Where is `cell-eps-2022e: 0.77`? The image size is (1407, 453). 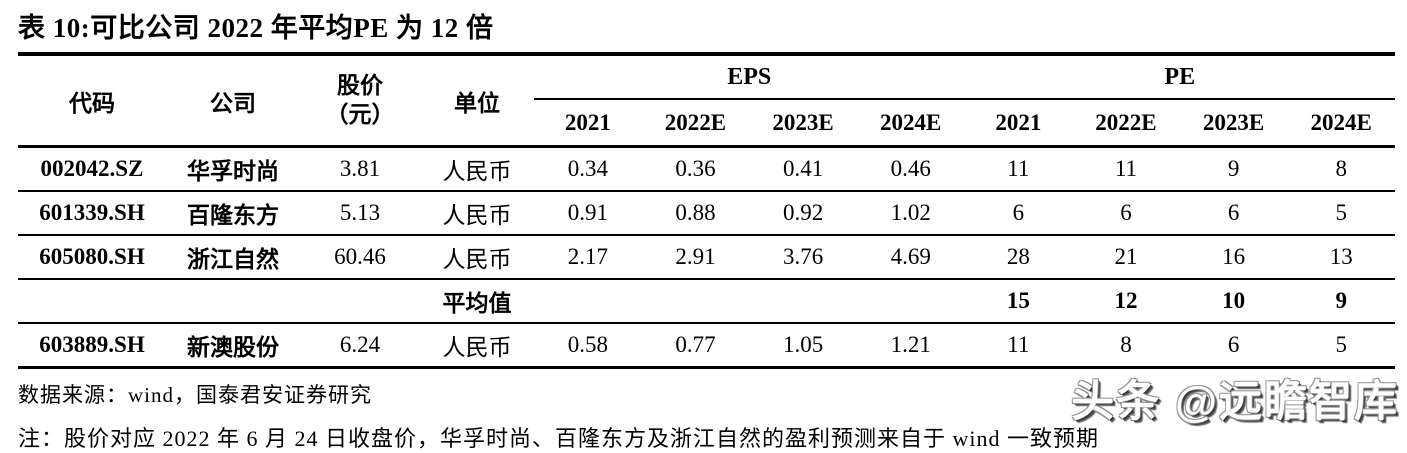
cell-eps-2022e: 0.77 is located at coordinates (695, 346).